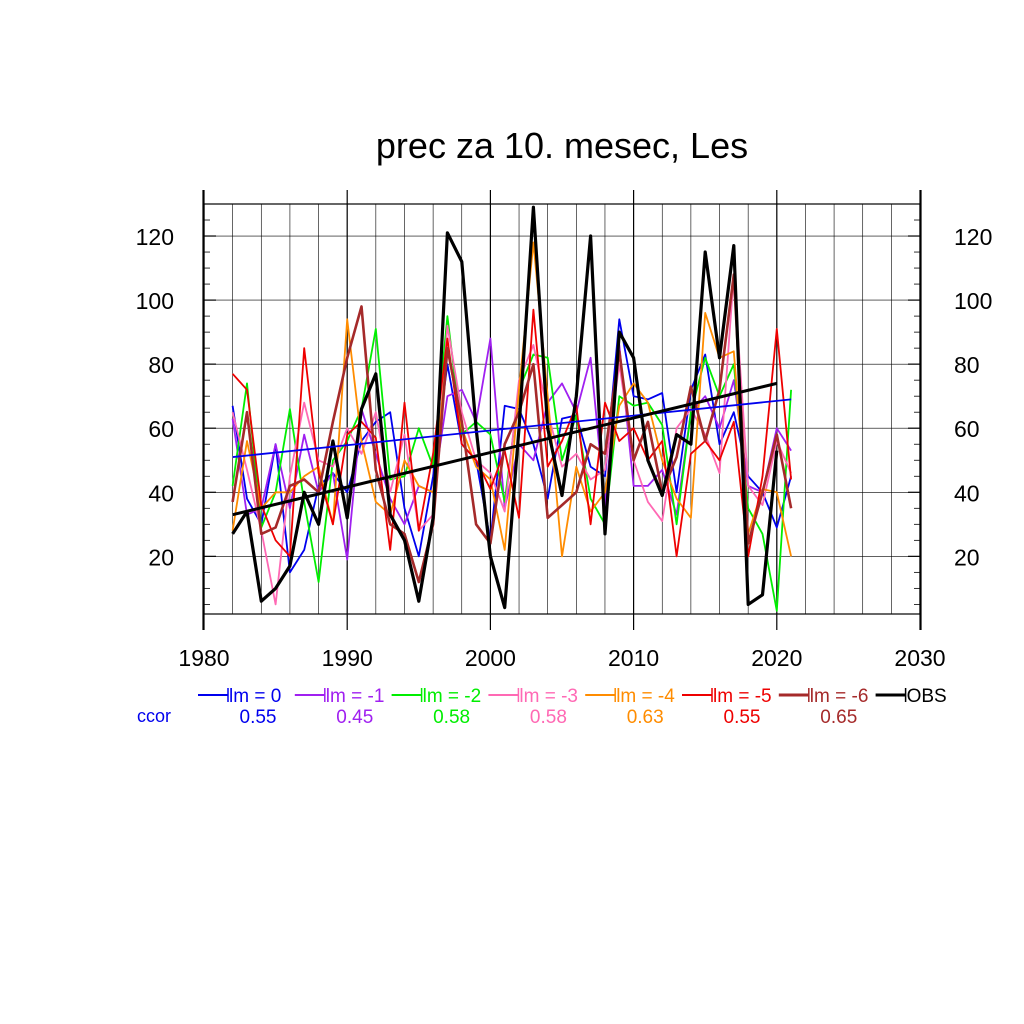  What do you see at coordinates (355, 696) in the screenshot?
I see `legend-entry-1: lm = -1` at bounding box center [355, 696].